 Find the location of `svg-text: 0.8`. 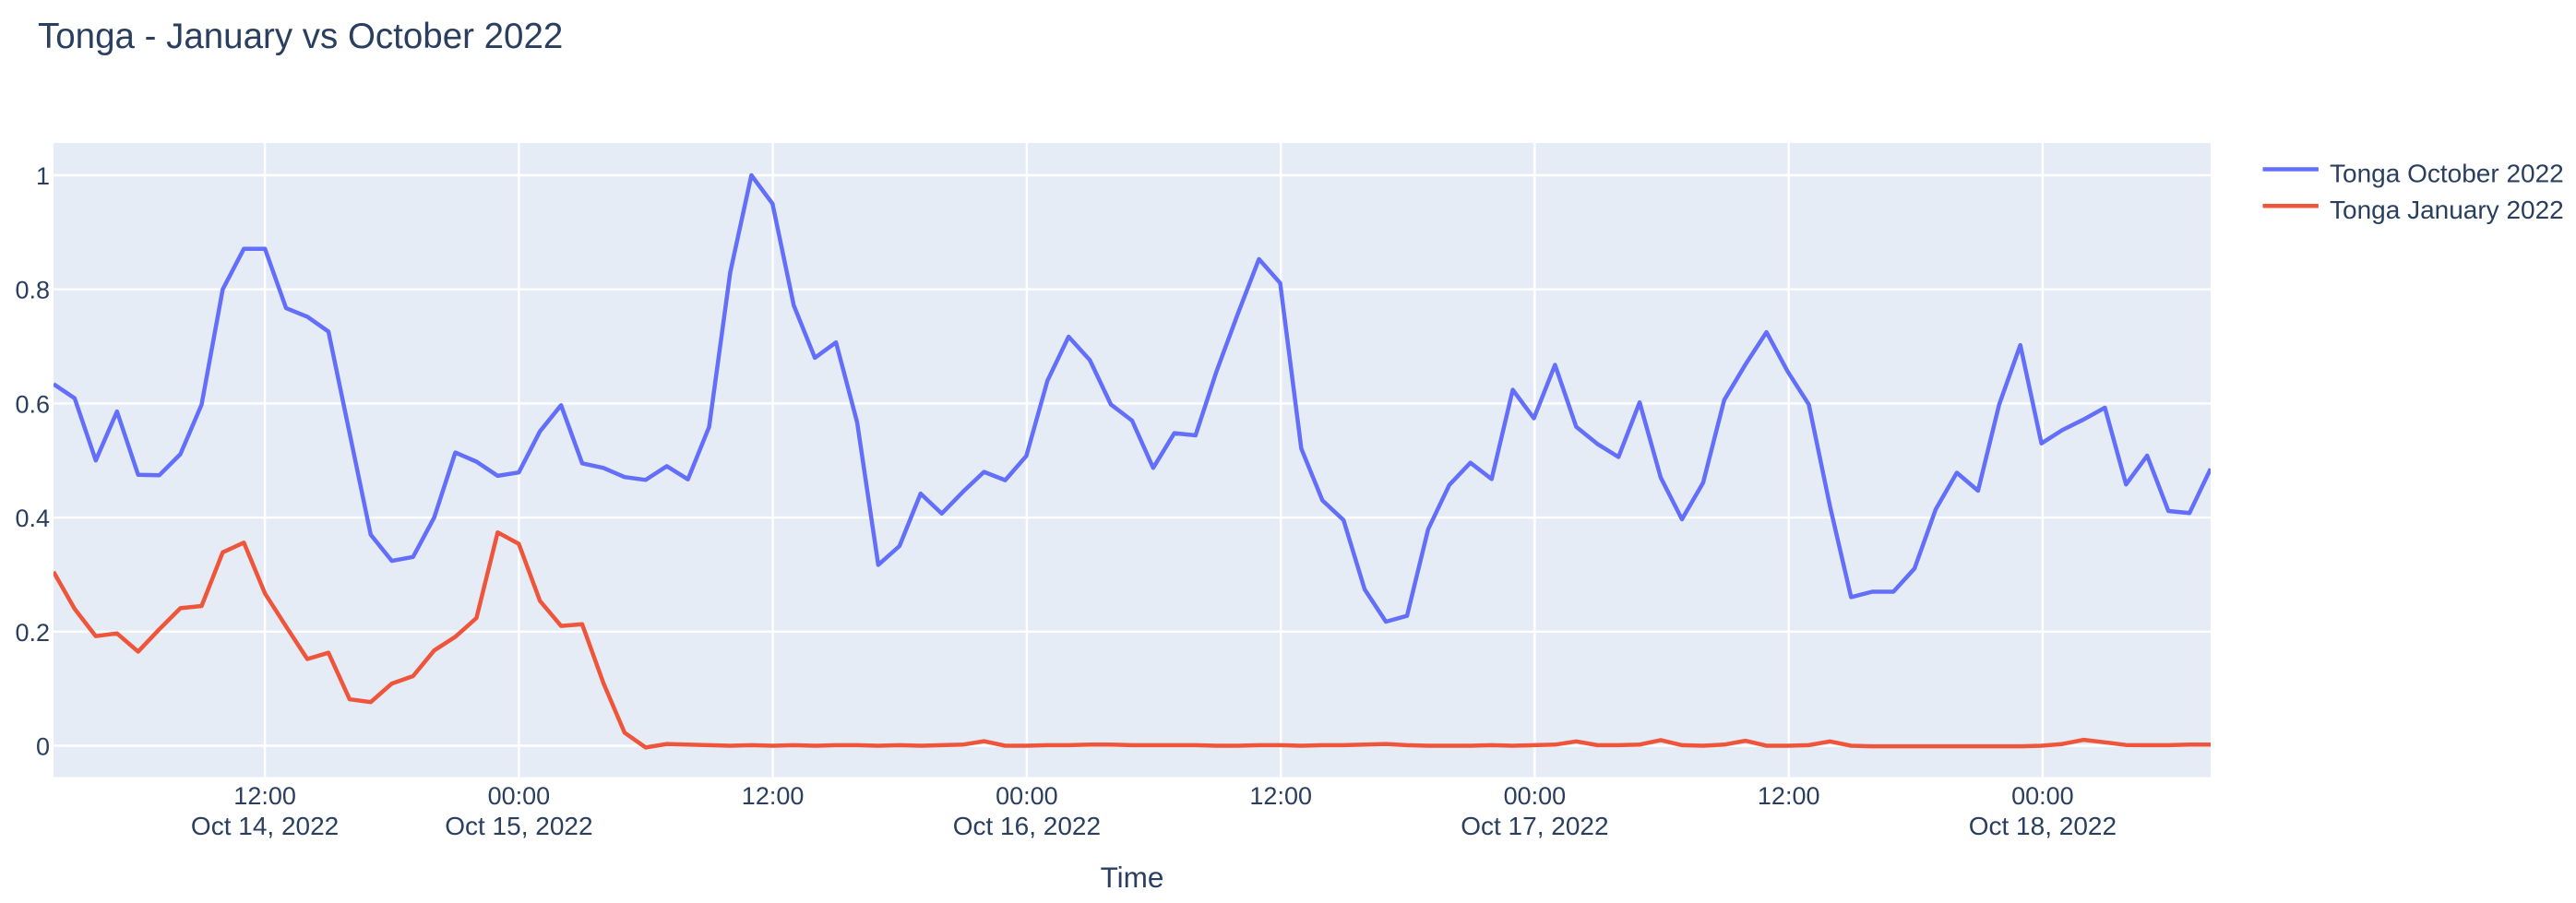

svg-text: 0.8 is located at coordinates (32, 290).